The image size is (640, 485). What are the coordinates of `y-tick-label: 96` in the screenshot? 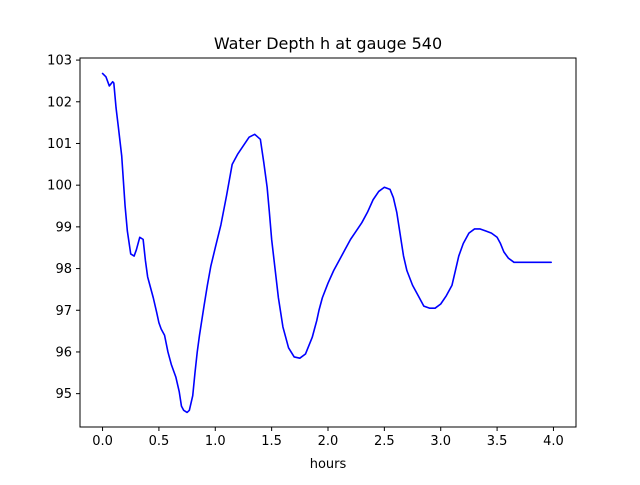 It's located at (63, 352).